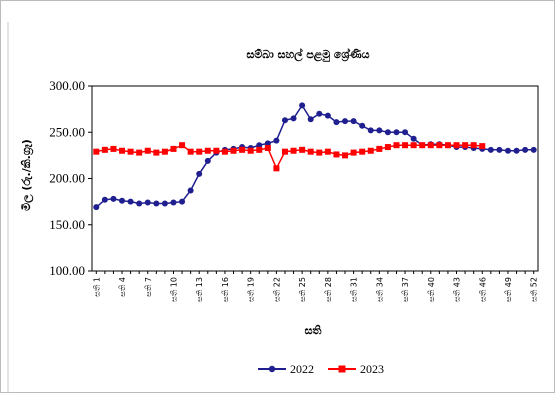  What do you see at coordinates (272, 369) in the screenshot?
I see `legend-marker-2022` at bounding box center [272, 369].